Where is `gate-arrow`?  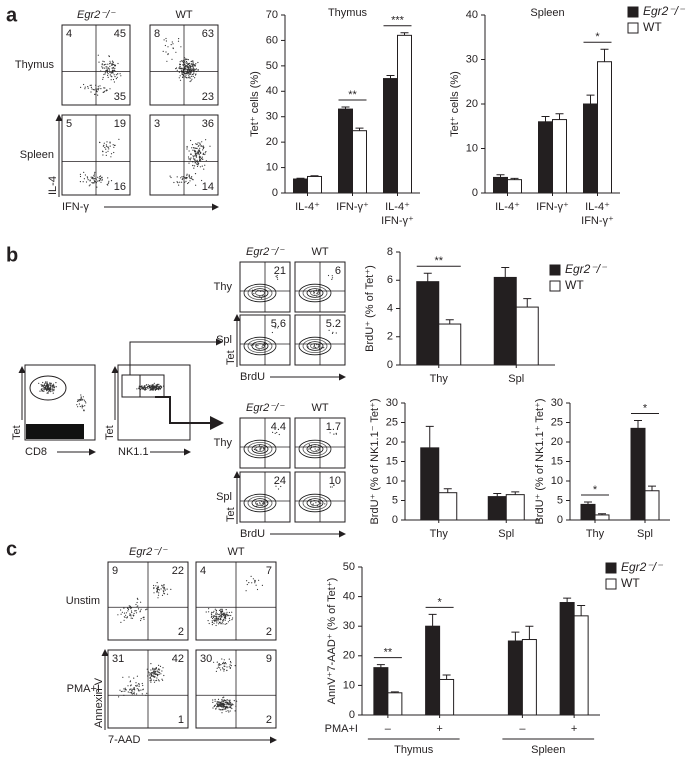
gate-arrow is located at coordinates (176, 356).